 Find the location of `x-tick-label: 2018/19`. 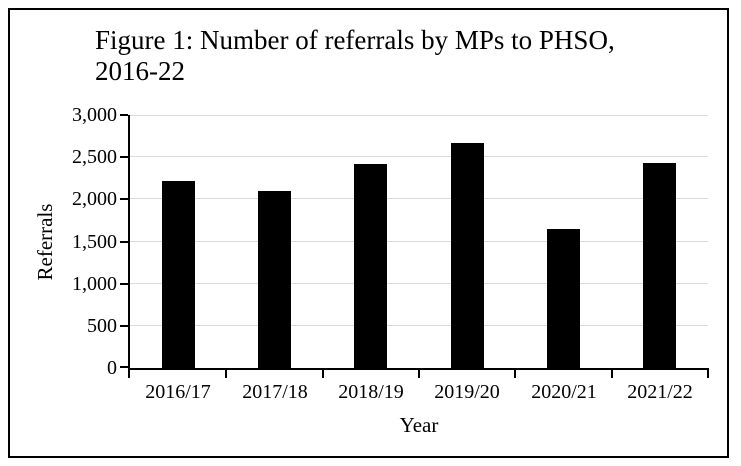

x-tick-label: 2018/19 is located at coordinates (371, 392).